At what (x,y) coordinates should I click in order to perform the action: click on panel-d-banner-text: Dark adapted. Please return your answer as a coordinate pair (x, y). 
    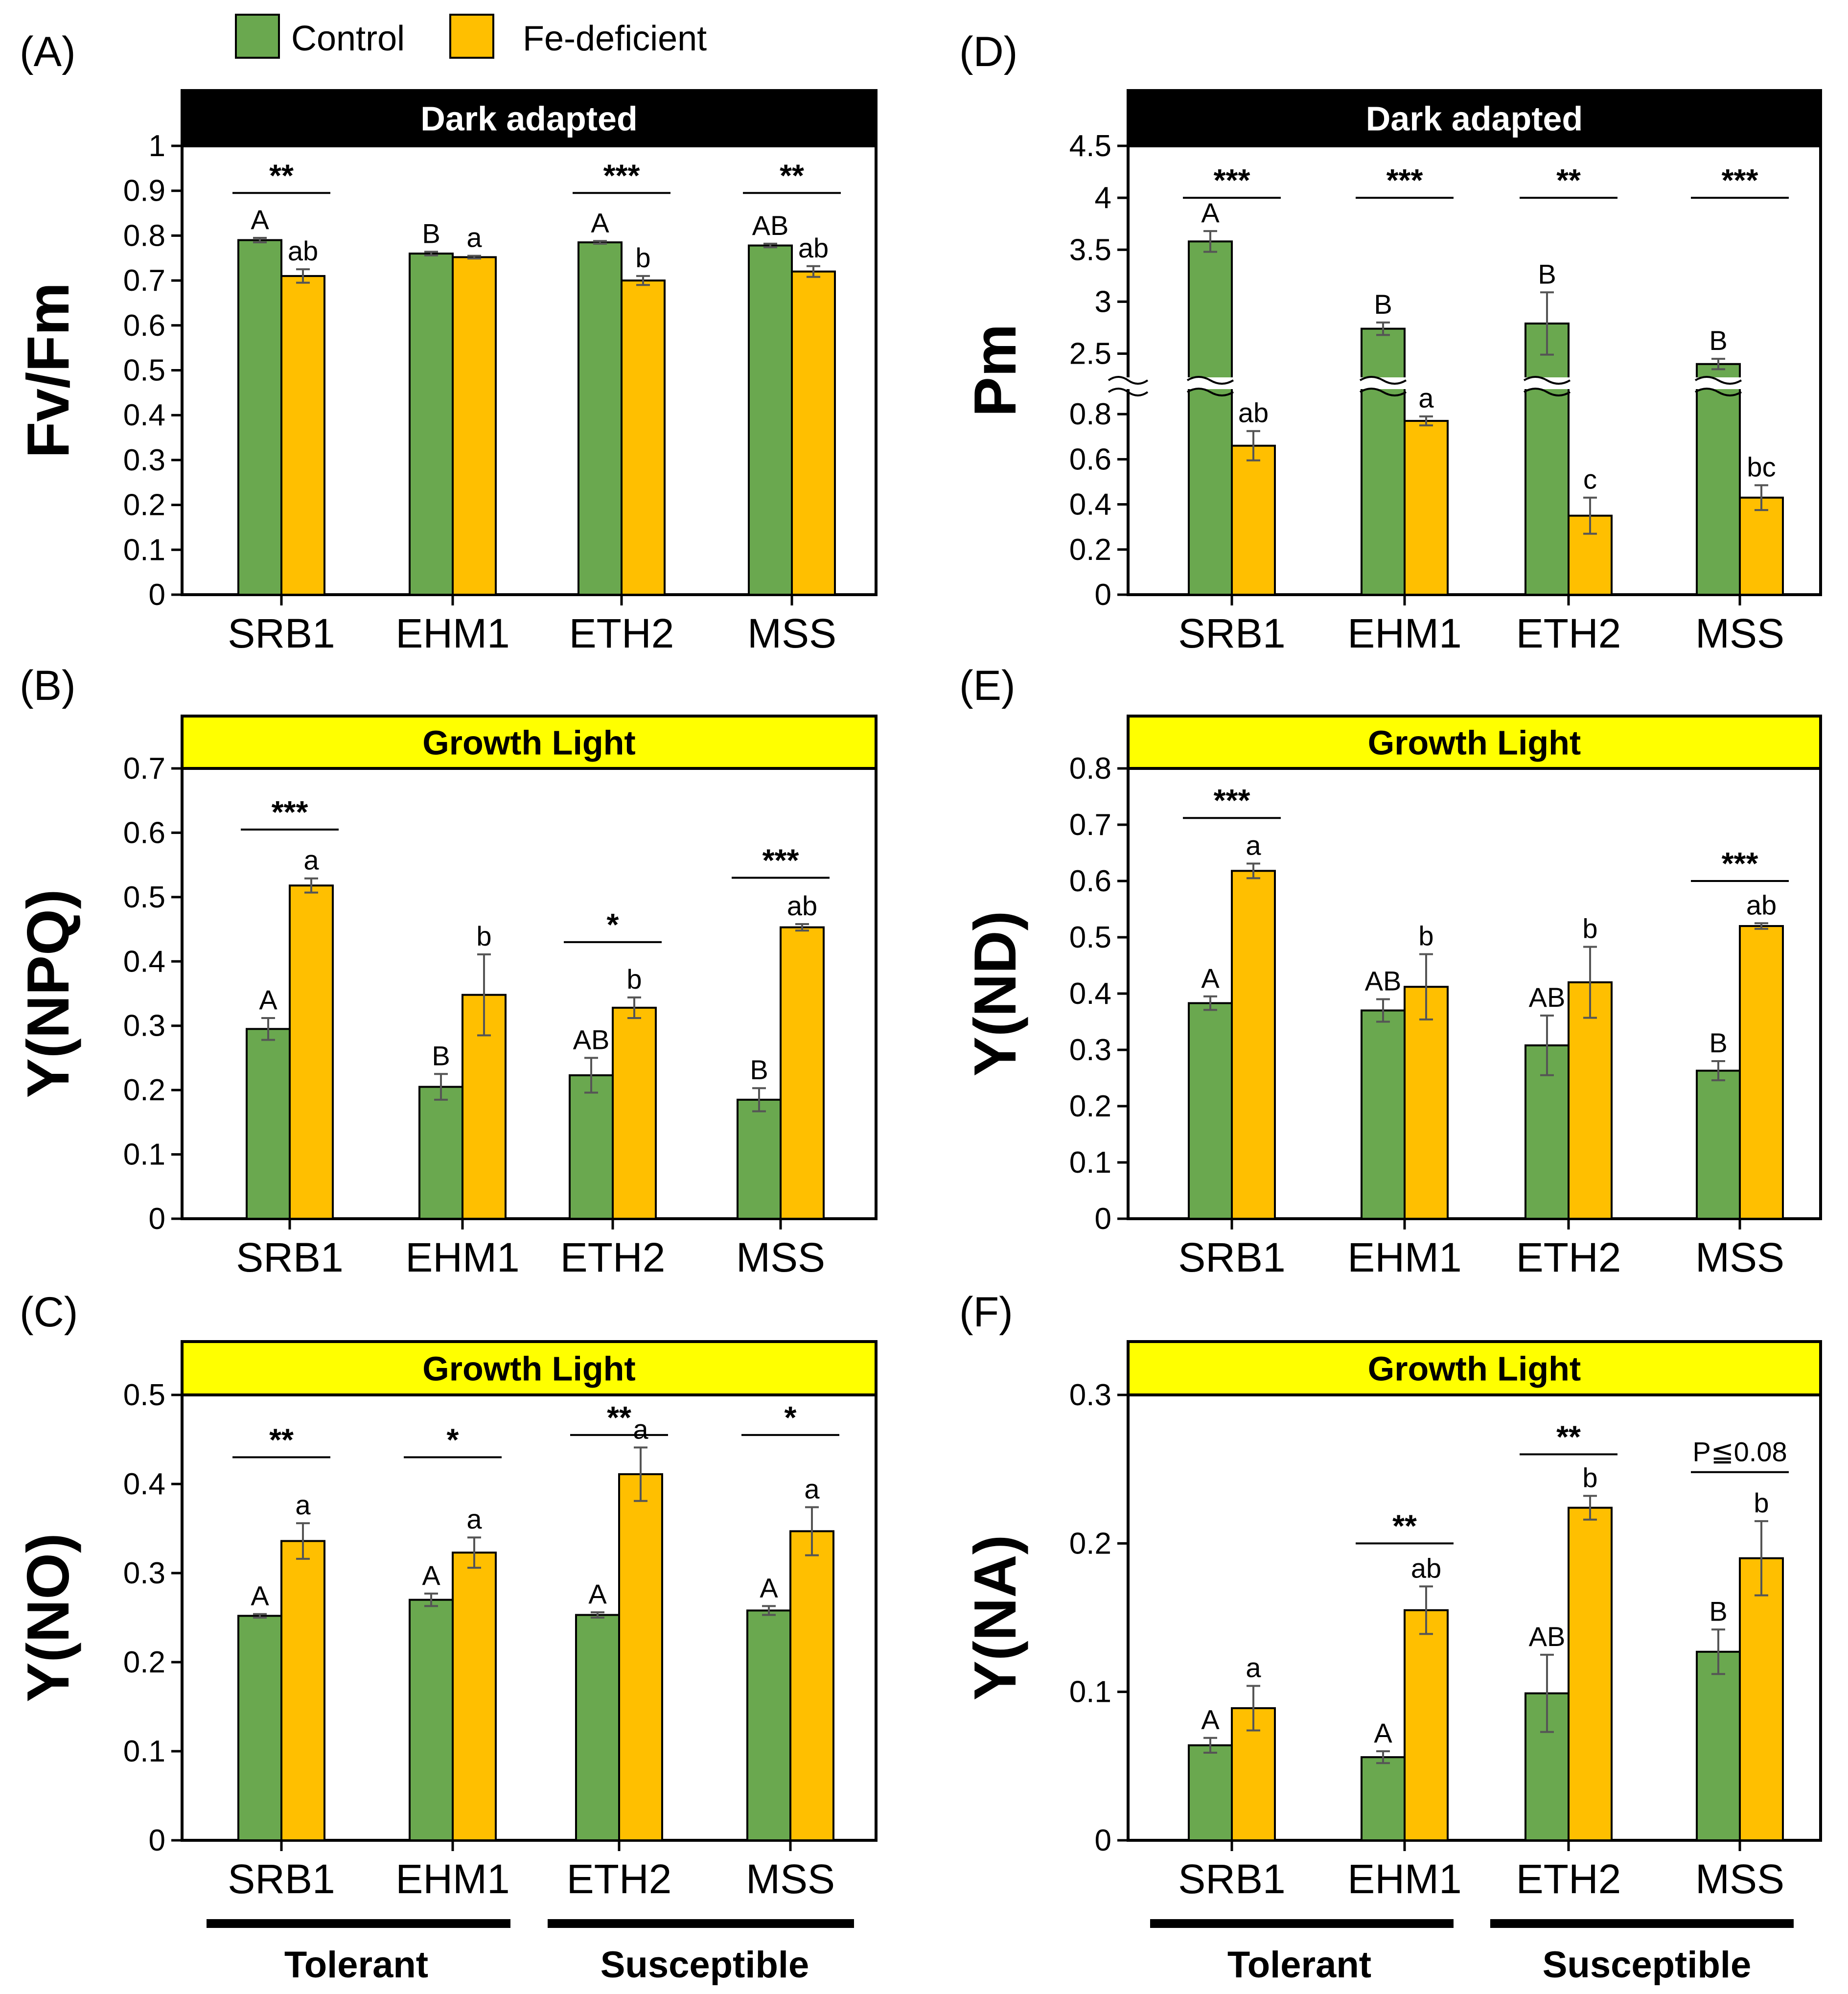
    Looking at the image, I should click on (1474, 119).